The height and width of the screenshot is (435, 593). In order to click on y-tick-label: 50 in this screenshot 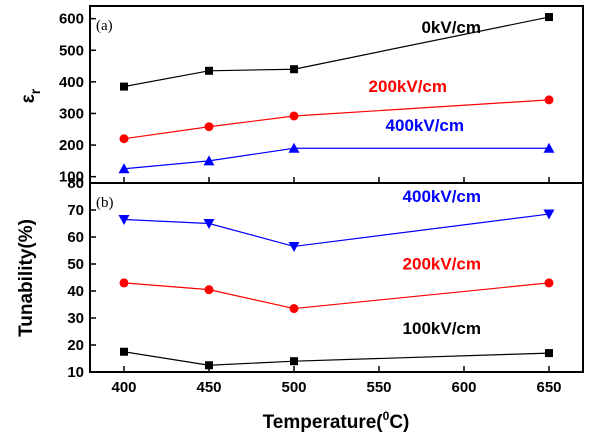, I will do `click(75, 264)`.